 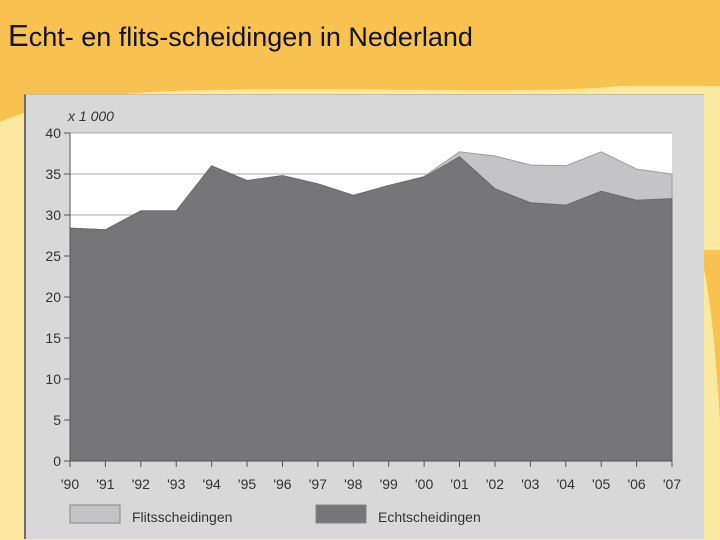 I want to click on unit-label: x 1 000, so click(x=90, y=116).